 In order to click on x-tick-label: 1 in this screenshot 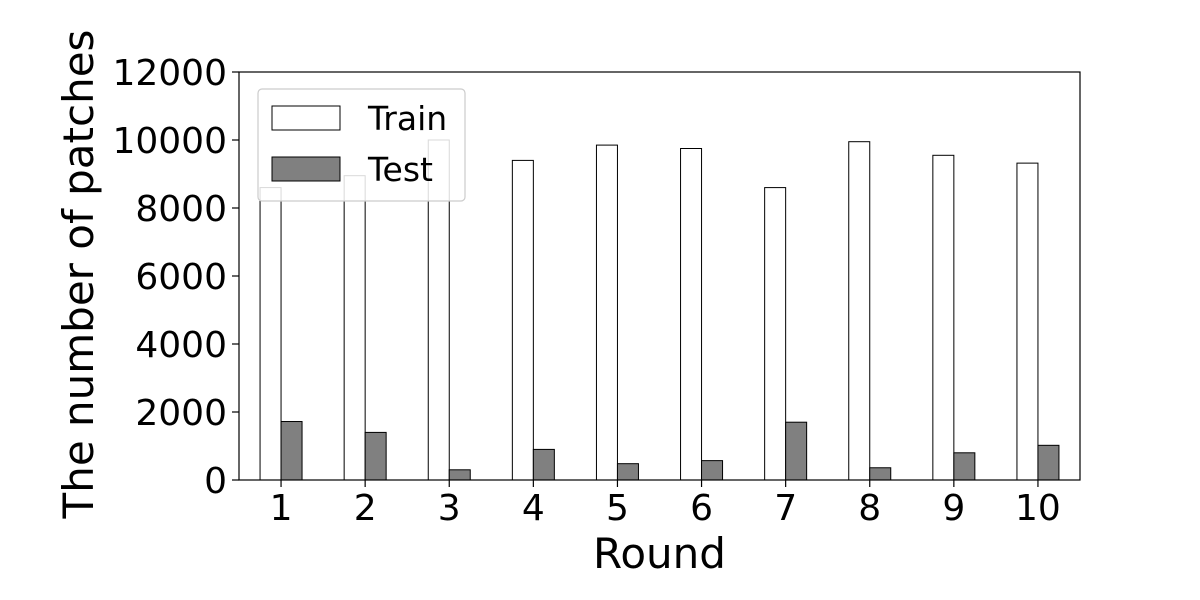, I will do `click(281, 508)`.